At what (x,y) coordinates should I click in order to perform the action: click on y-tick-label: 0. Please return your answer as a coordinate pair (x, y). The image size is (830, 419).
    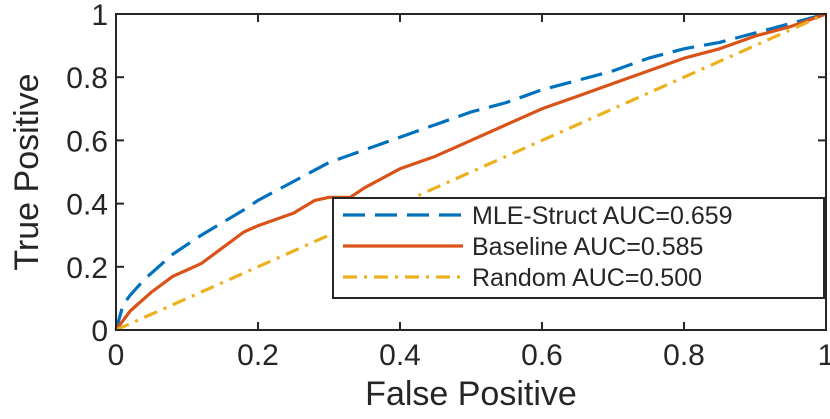
    Looking at the image, I should click on (99, 331).